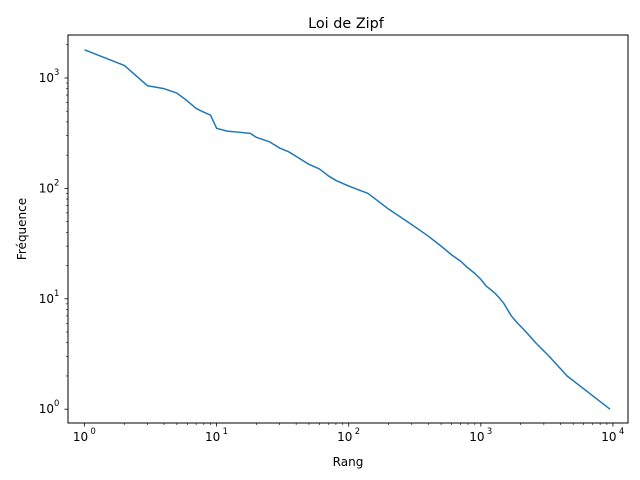  Describe the element at coordinates (56, 403) in the screenshot. I see `y-tick-exponent: 0` at that location.